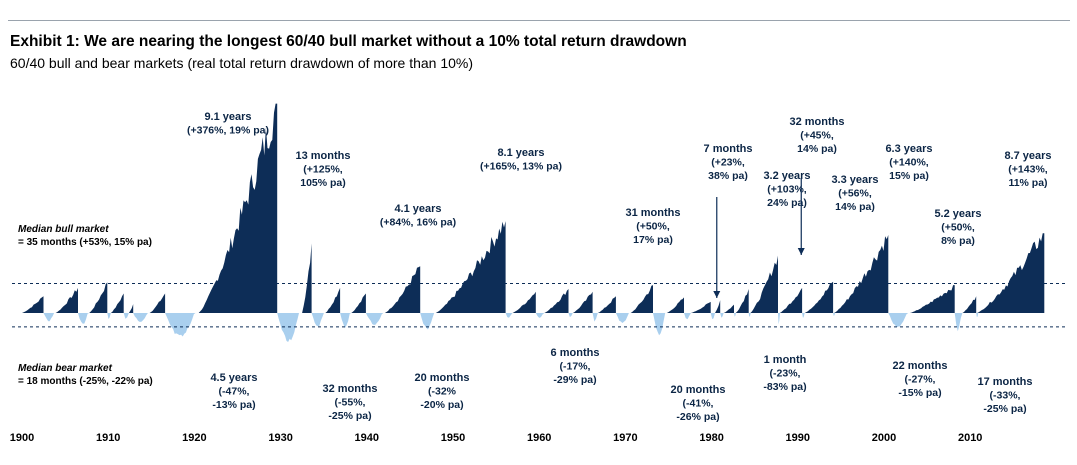 This screenshot has height=465, width=1077. What do you see at coordinates (322, 156) in the screenshot?
I see `bull-label-8-line-0: 13 months` at bounding box center [322, 156].